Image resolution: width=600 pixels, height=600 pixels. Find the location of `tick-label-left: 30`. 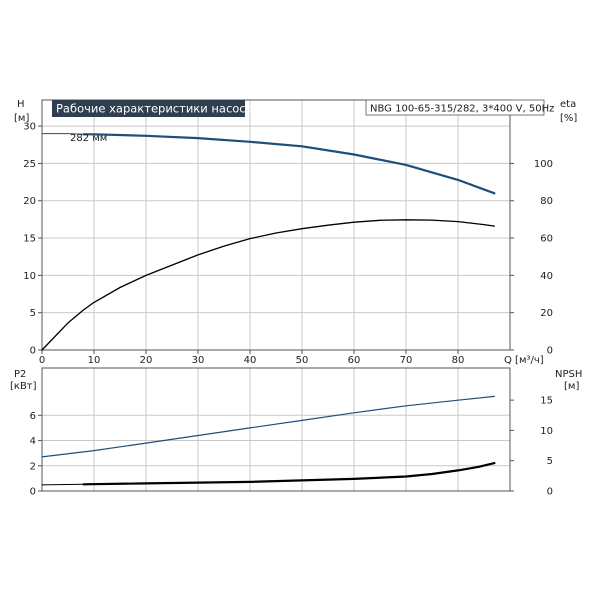

tick-label-left: 30 is located at coordinates (29, 127).